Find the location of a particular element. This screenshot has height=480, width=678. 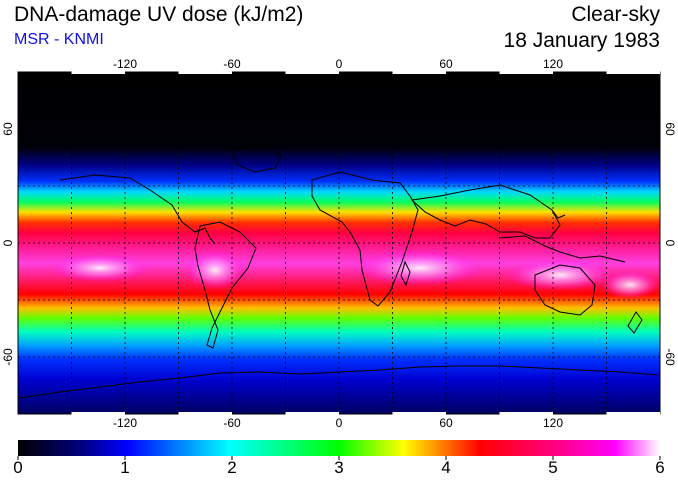

colorbar-label: 0 is located at coordinates (18, 467).